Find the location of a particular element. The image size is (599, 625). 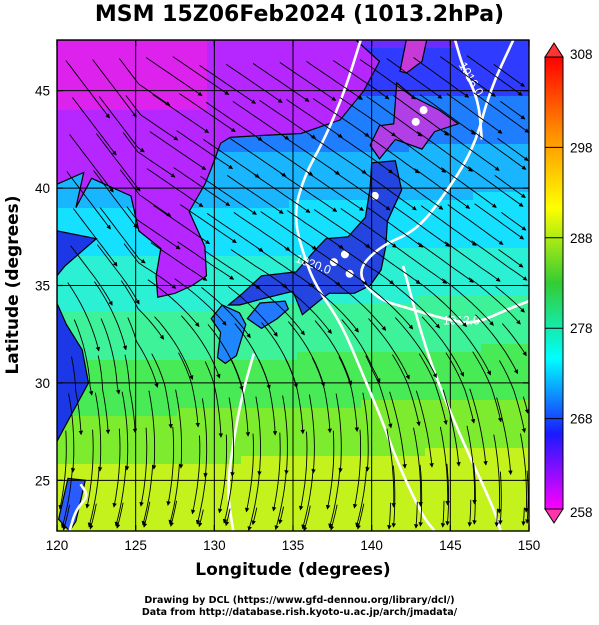

china-coast-land is located at coordinates (77, 336).